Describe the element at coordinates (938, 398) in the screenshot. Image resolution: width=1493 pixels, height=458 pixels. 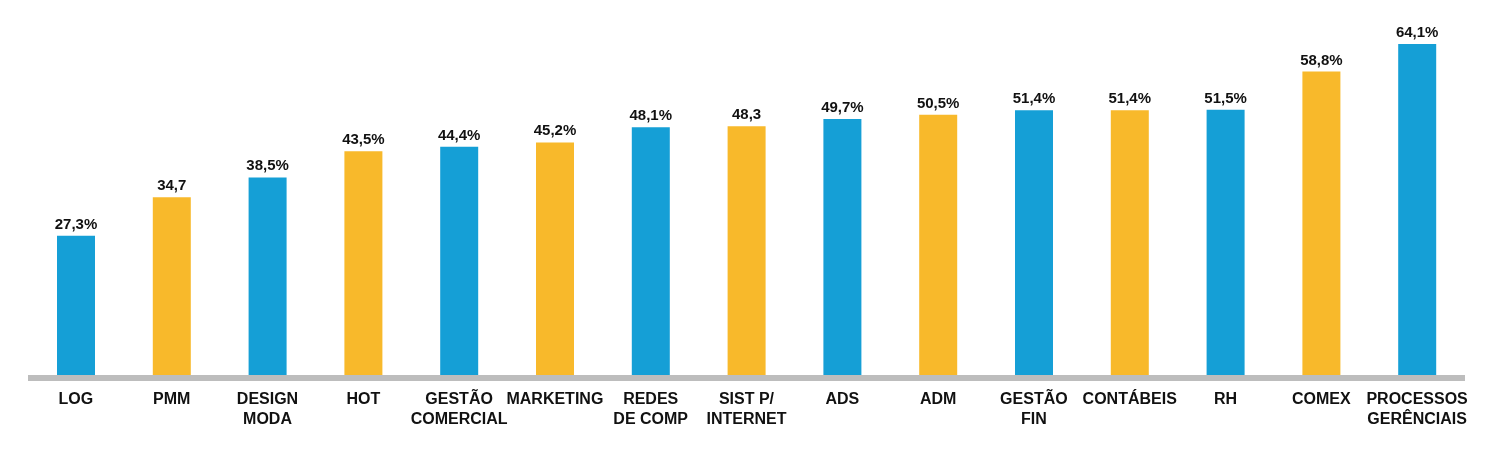
I see `x-tick-label: ADM` at that location.